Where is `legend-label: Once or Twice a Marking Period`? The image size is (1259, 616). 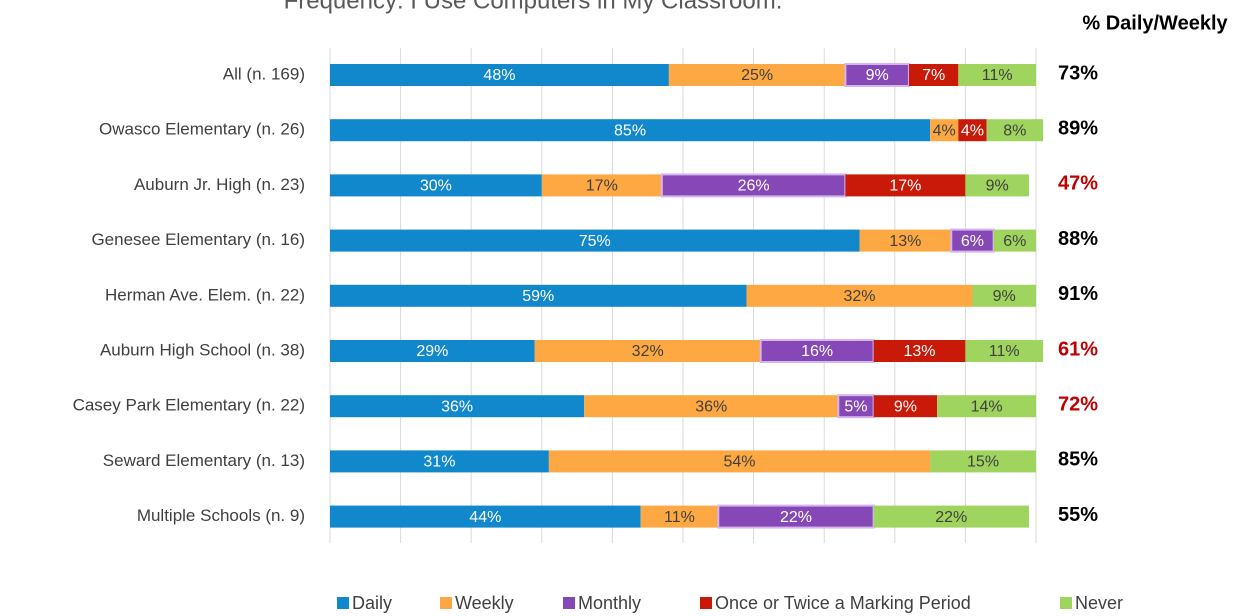 legend-label: Once or Twice a Marking Period is located at coordinates (843, 603).